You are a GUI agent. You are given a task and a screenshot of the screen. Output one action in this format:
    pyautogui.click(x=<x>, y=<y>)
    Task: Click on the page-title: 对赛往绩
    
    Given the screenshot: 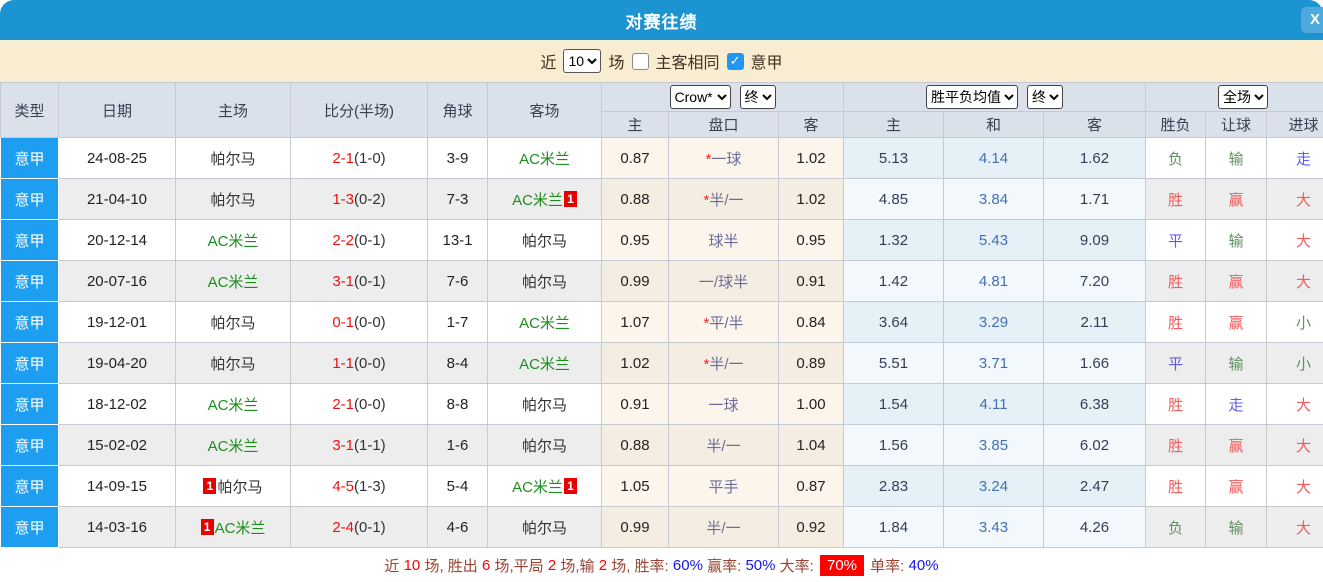 What is the action you would take?
    pyautogui.click(x=661, y=22)
    